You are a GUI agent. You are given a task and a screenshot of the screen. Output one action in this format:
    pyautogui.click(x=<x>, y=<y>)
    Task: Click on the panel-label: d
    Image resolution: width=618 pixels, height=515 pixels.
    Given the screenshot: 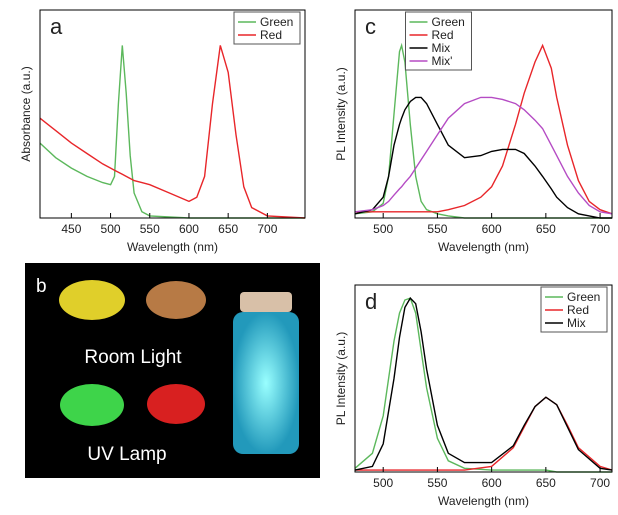 What is the action you would take?
    pyautogui.click(x=371, y=301)
    